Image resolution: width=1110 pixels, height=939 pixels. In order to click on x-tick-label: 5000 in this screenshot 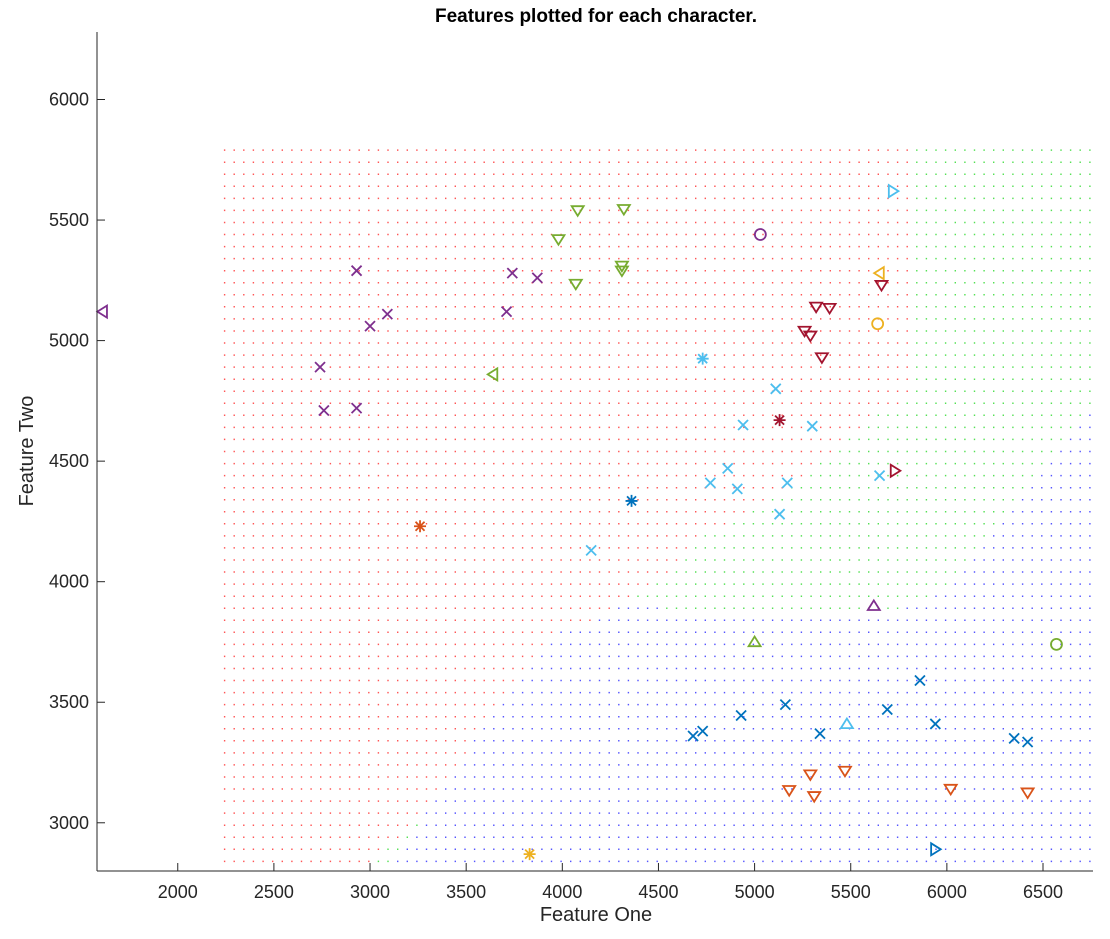, I will do `click(755, 892)`.